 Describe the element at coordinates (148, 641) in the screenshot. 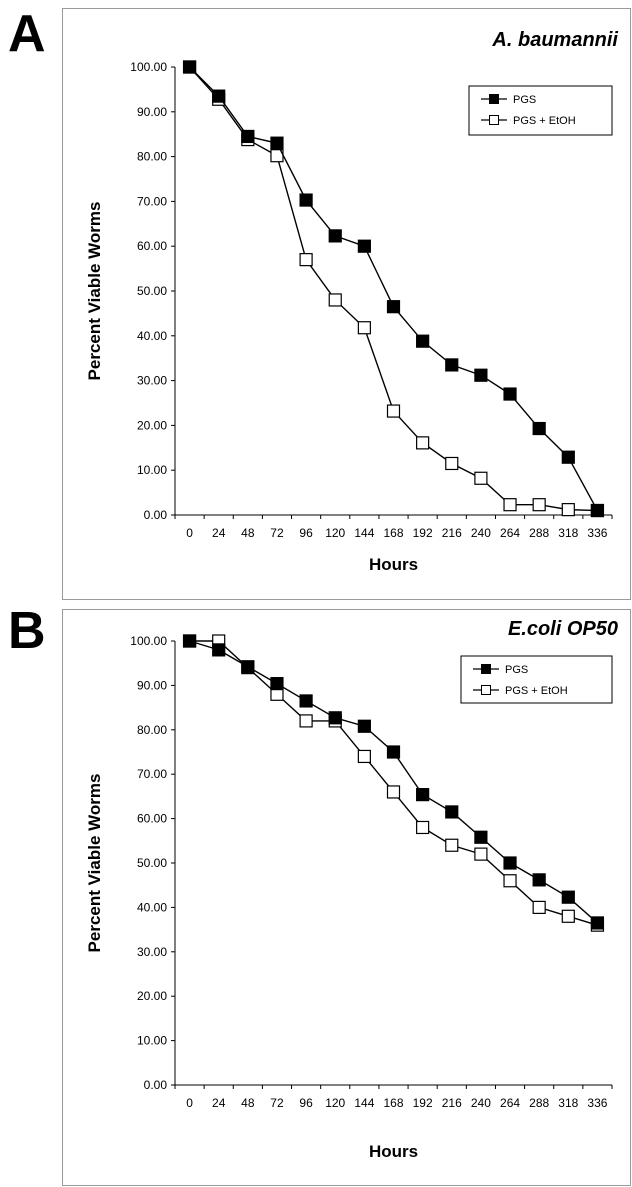

I see `y-tick-label: 100.00` at that location.